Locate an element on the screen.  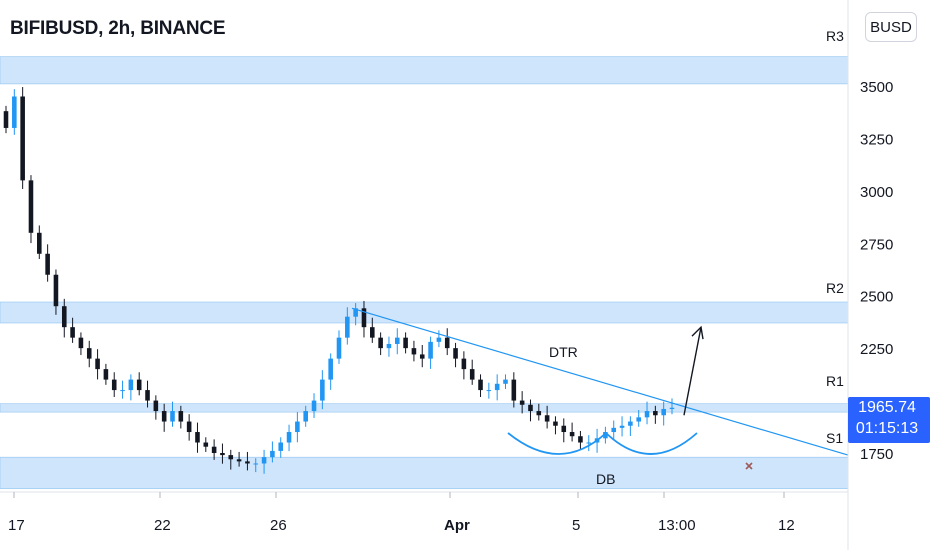
double-bottom-arc-left is located at coordinates (557, 443).